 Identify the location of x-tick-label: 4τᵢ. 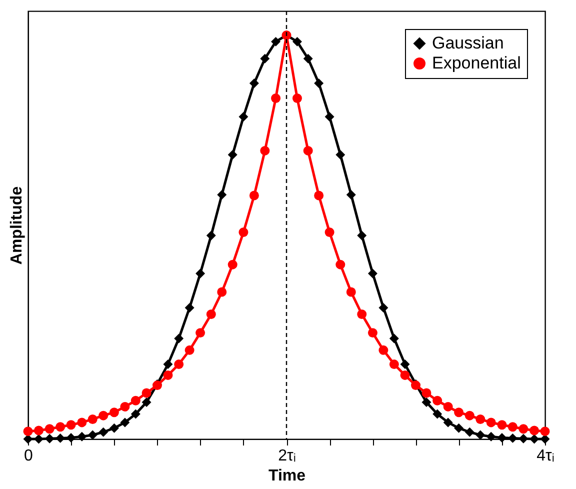
(545, 456).